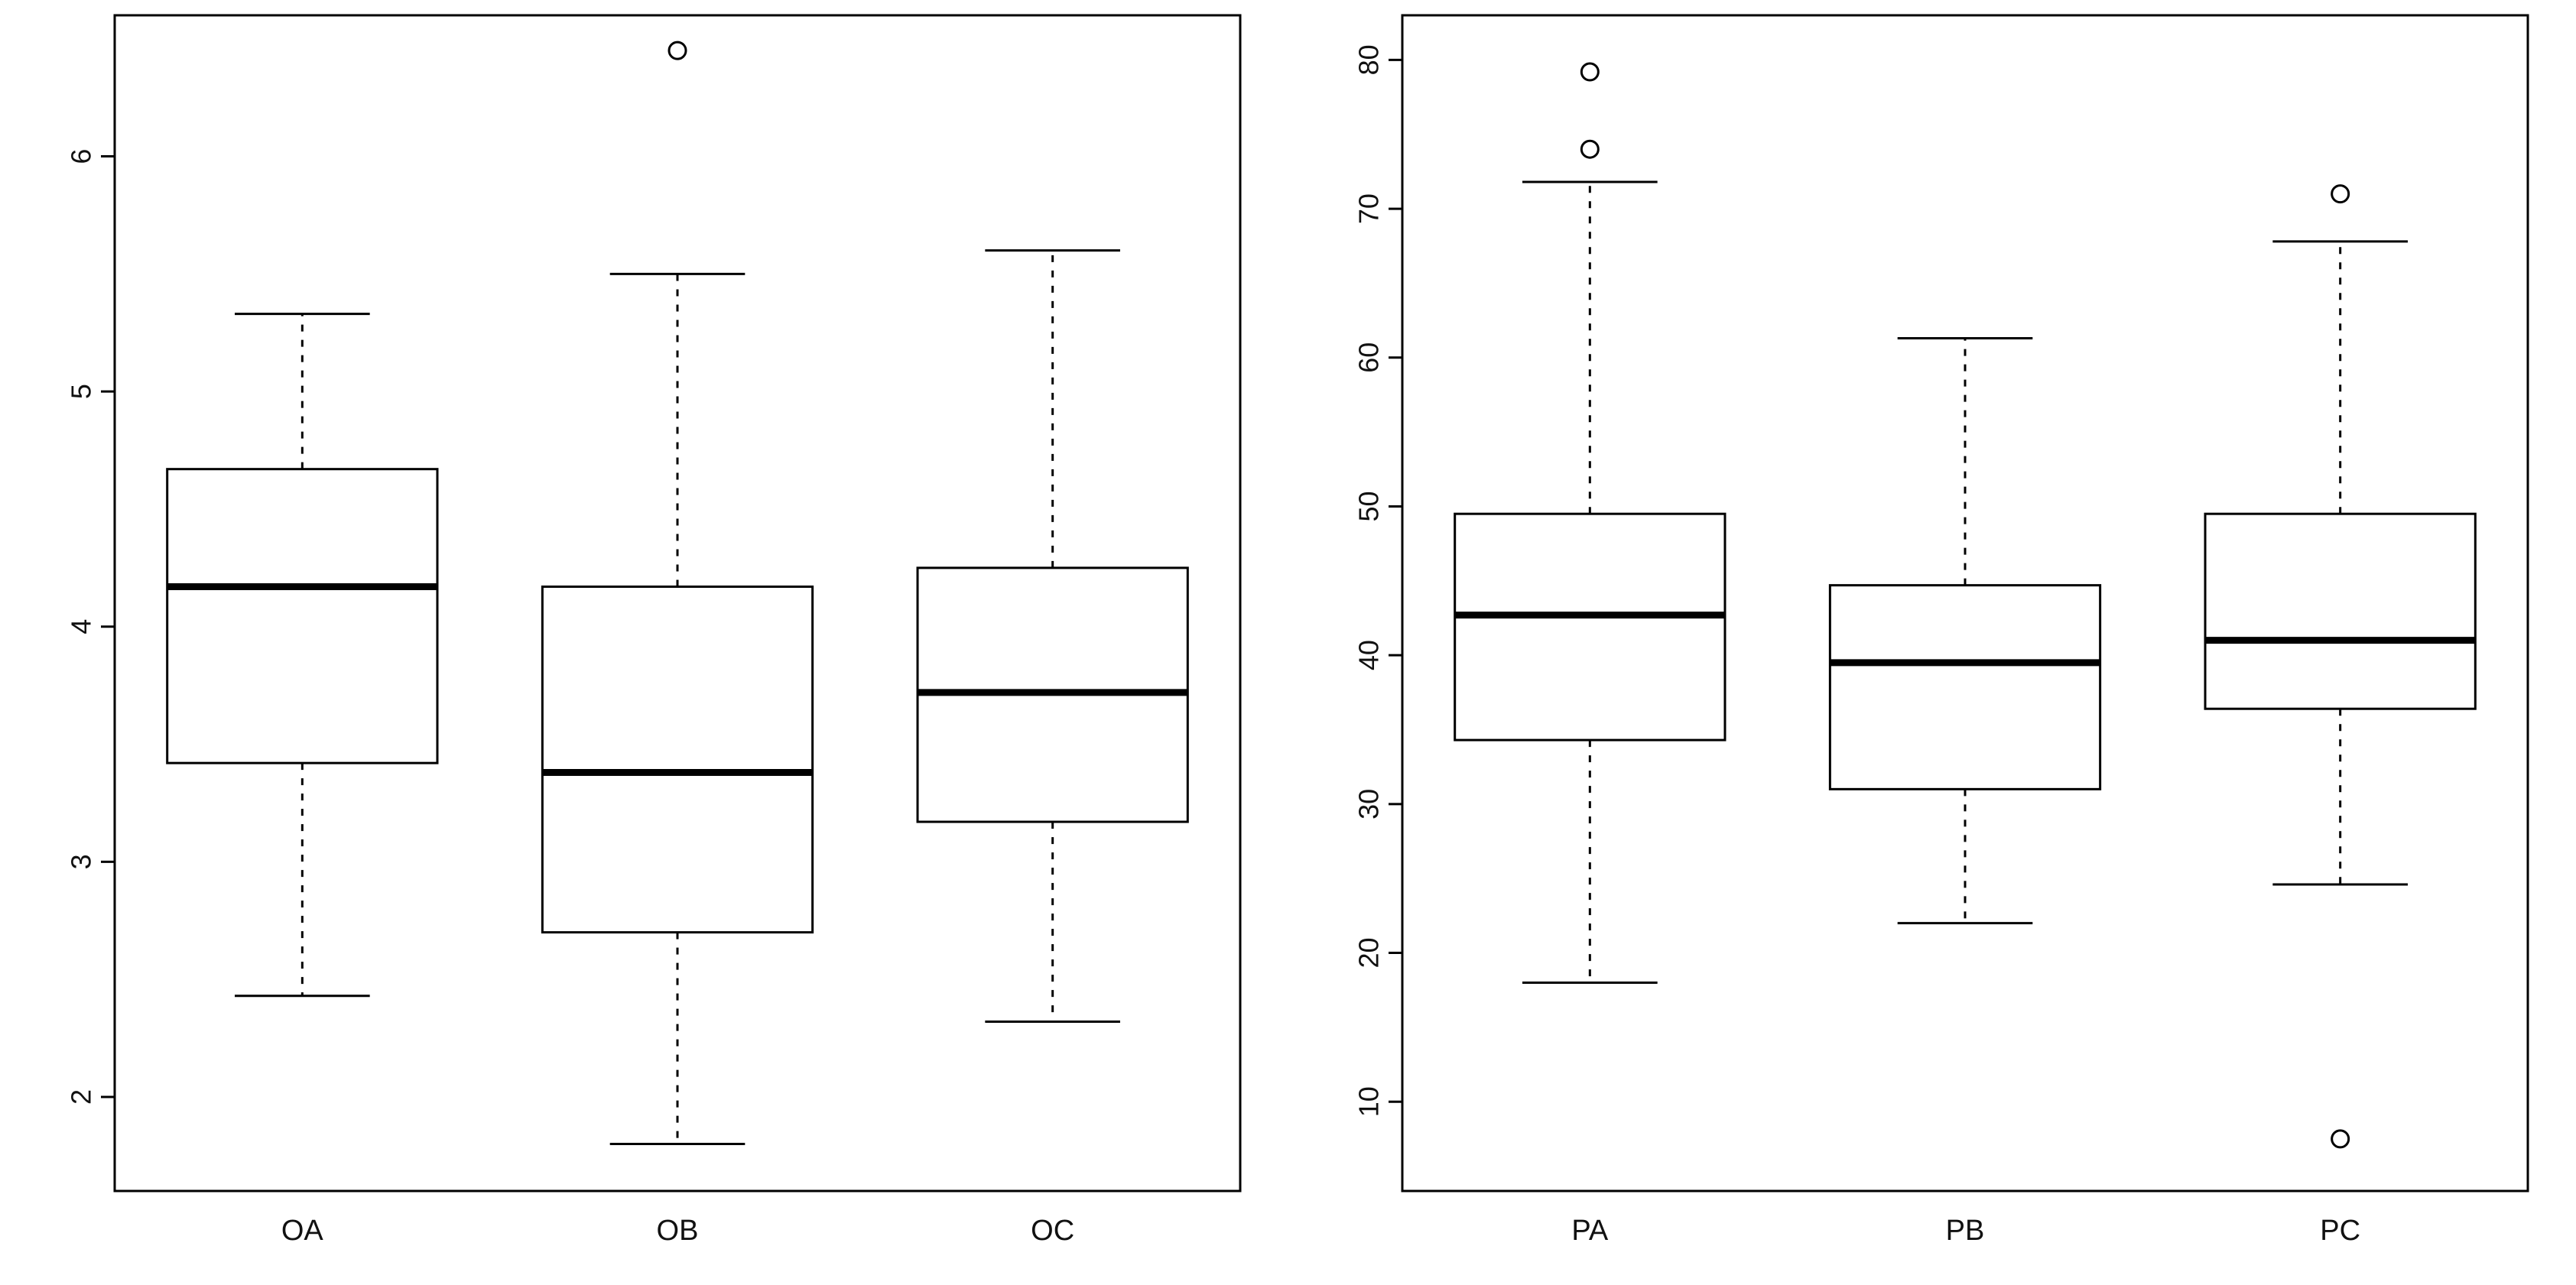 The width and height of the screenshot is (2576, 1285). I want to click on y-tick-label: 2, so click(81, 1097).